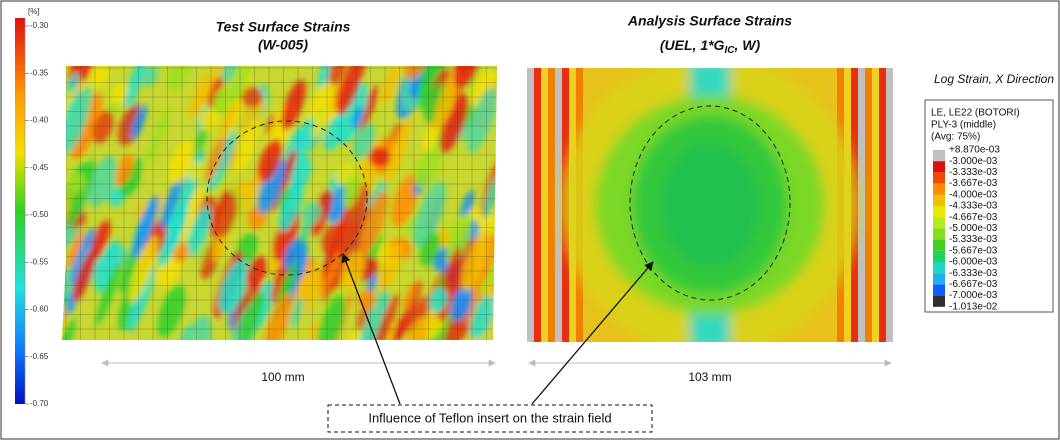 This screenshot has height=440, width=1060. Describe the element at coordinates (34, 11) in the screenshot. I see `colorbar-unit: [%]` at that location.